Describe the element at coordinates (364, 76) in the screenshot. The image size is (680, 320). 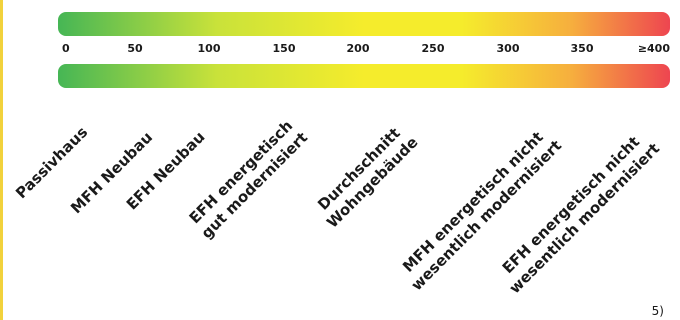
I see `energy-gradient-bar-bottom` at that location.